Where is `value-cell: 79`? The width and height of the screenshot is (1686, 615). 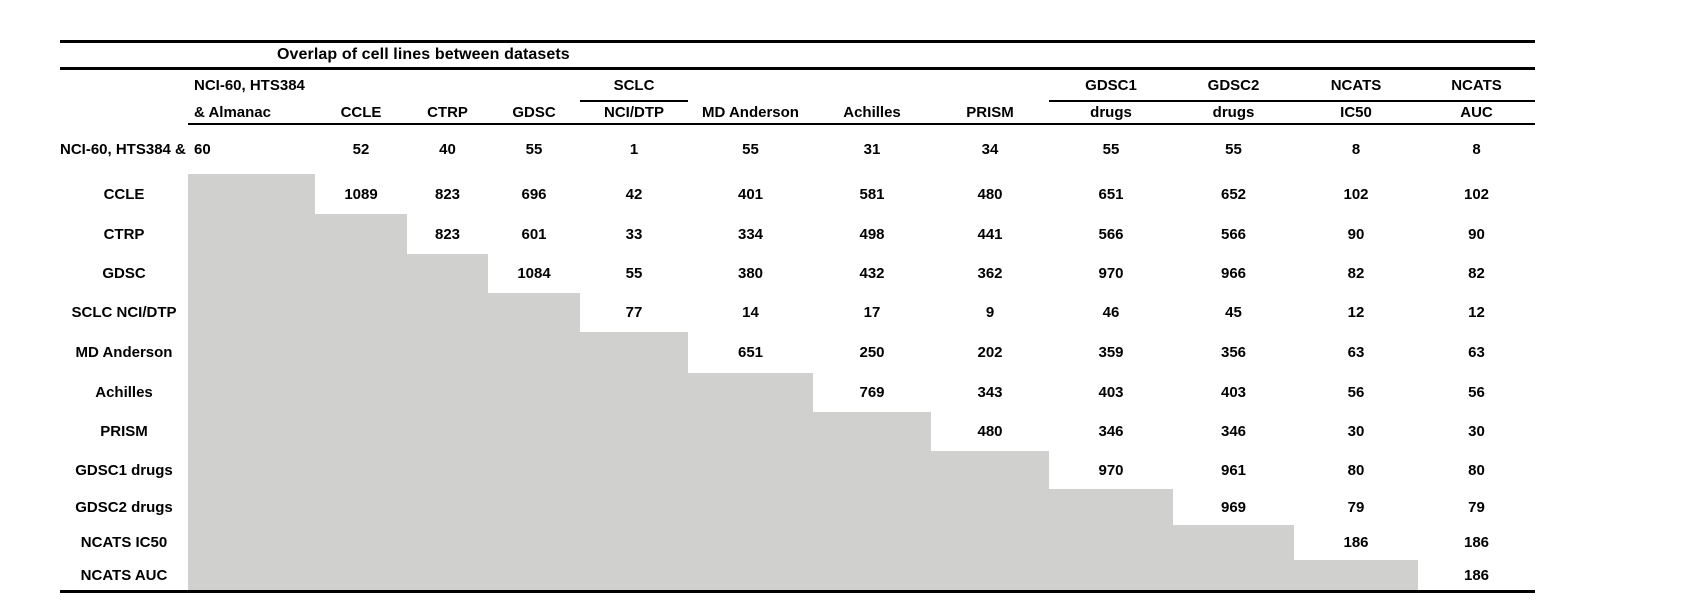 value-cell: 79 is located at coordinates (1356, 507).